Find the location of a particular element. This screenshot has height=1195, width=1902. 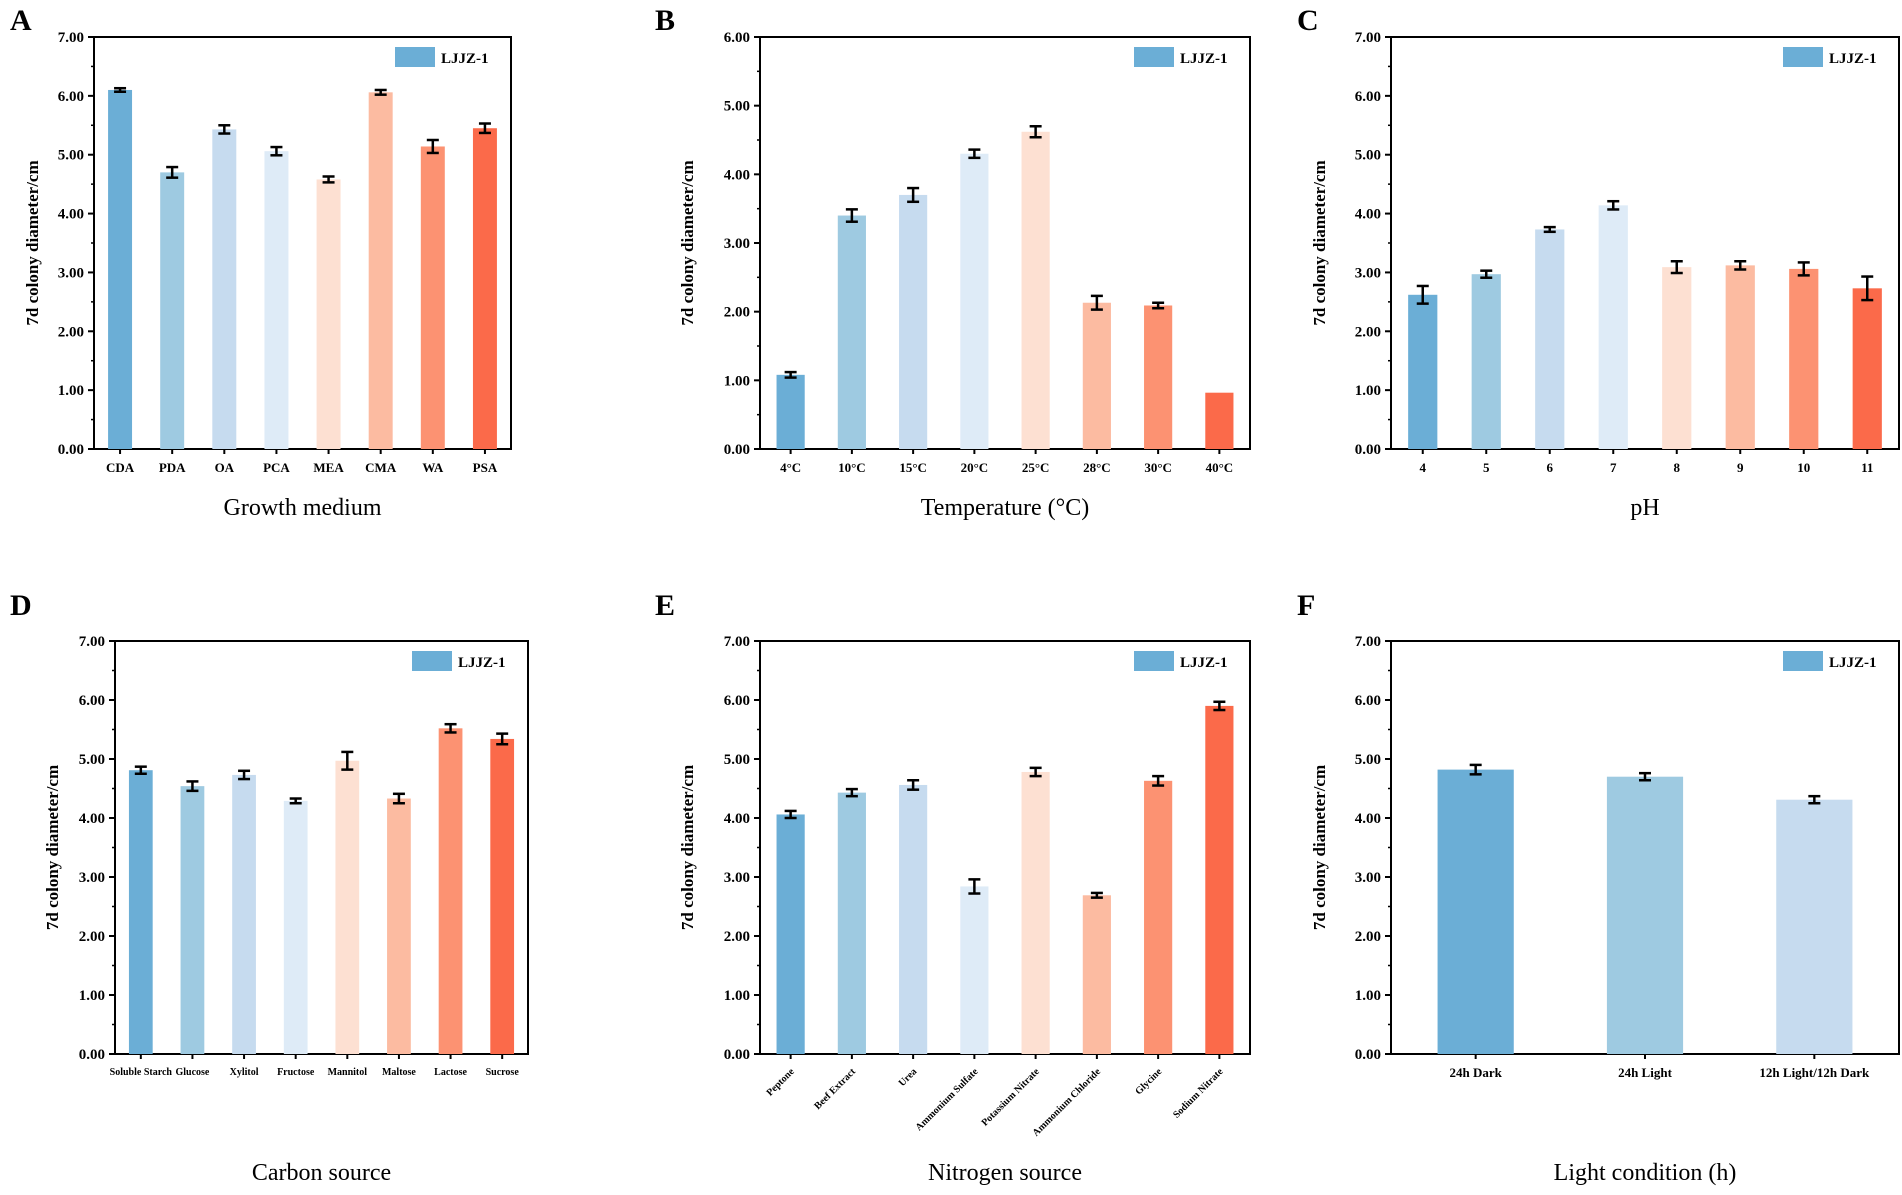

x-tick-label: Lactose is located at coordinates (450, 1072).